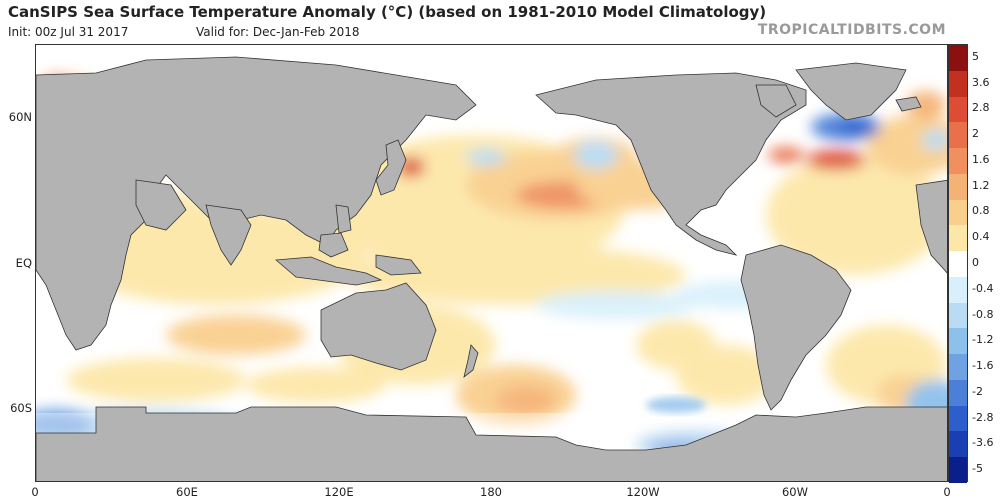  Describe the element at coordinates (343, 219) in the screenshot. I see `philippines` at that location.